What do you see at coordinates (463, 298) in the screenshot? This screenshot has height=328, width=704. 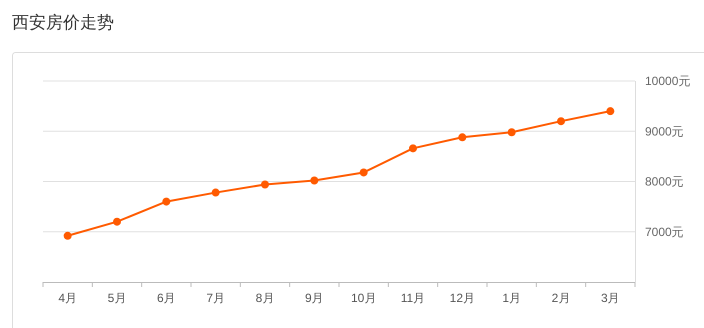 I see `x-tick-label: 12月` at bounding box center [463, 298].